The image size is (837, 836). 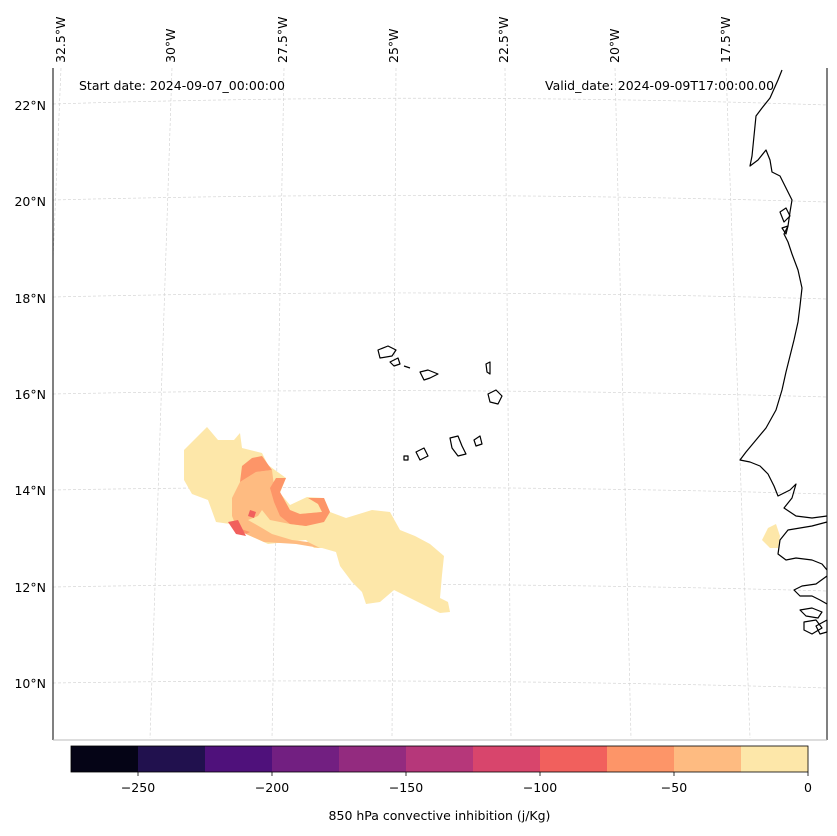 I want to click on lon-label-225: 22.5°W, so click(x=503, y=39).